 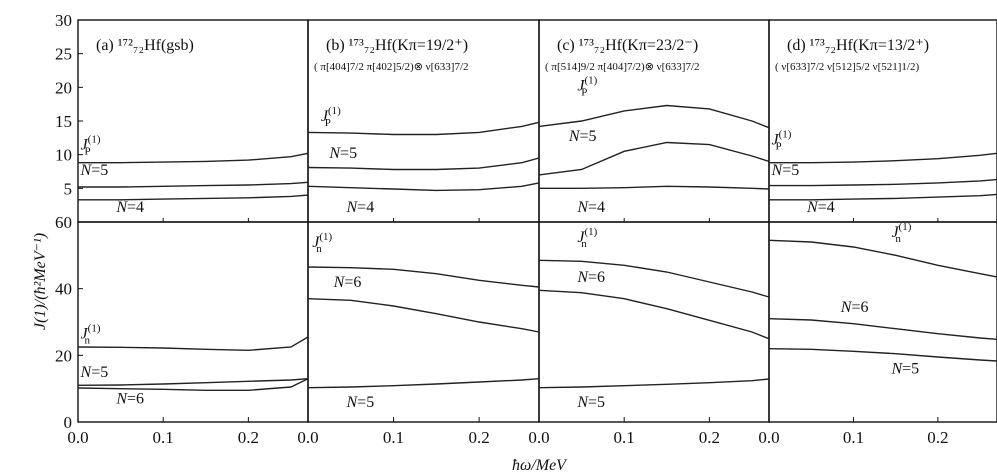 I want to click on panel-title: (a) ¹⁷²₇₂Hf(gsb), so click(x=145, y=45).